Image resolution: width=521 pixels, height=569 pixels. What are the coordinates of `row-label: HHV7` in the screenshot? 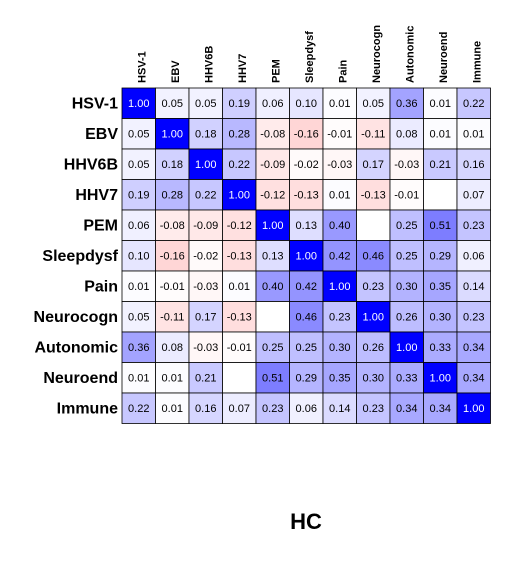 It's located at (96, 195).